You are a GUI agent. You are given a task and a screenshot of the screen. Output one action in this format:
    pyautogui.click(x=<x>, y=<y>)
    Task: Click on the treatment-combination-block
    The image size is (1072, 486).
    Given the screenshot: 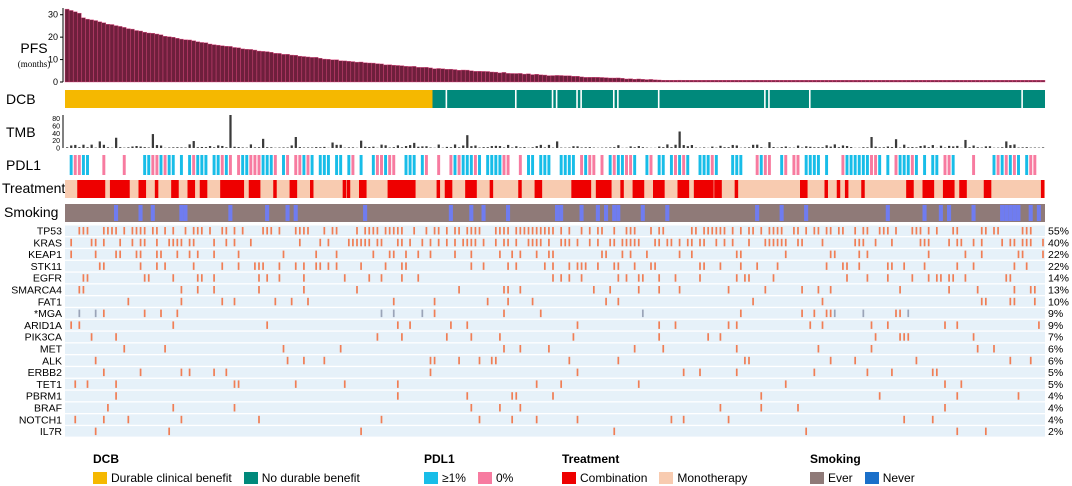 What is the action you would take?
    pyautogui.click(x=91, y=189)
    